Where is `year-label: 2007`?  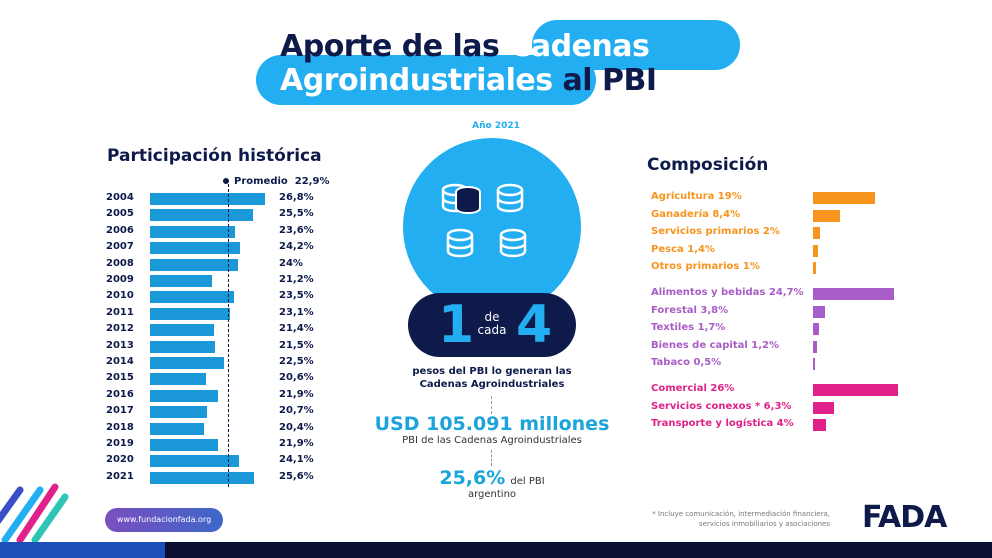 year-label: 2007 is located at coordinates (120, 247).